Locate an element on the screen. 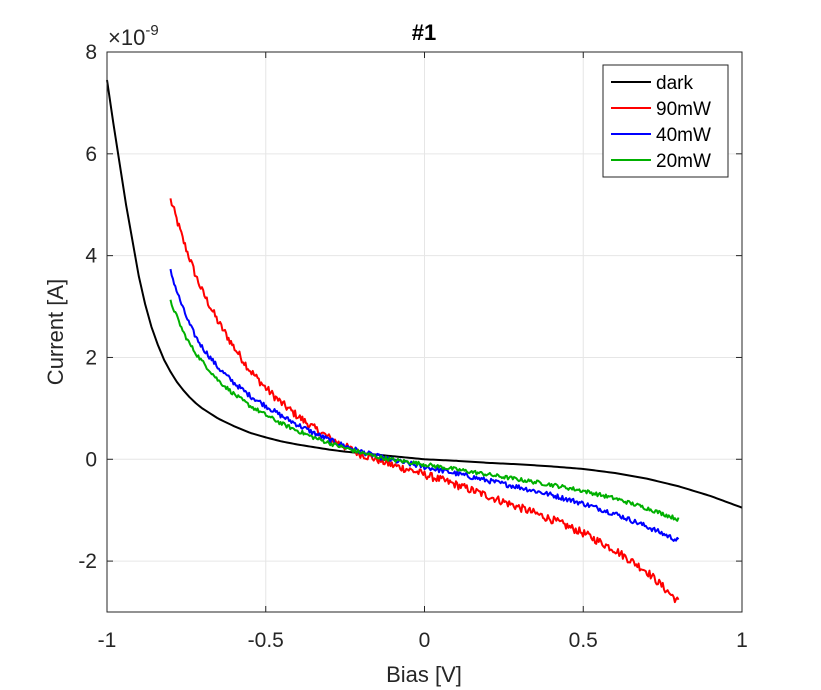  legend-label-dark: dark is located at coordinates (674, 83).